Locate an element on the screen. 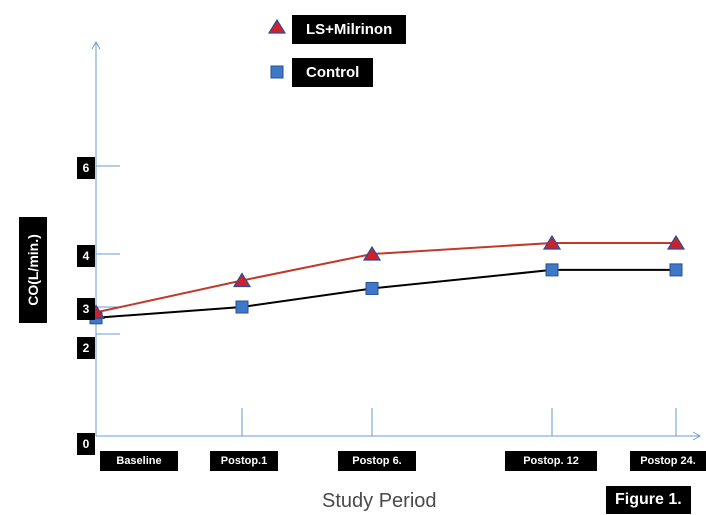 This screenshot has width=706, height=515. x-tick-postop-1: Postop.1 is located at coordinates (244, 461).